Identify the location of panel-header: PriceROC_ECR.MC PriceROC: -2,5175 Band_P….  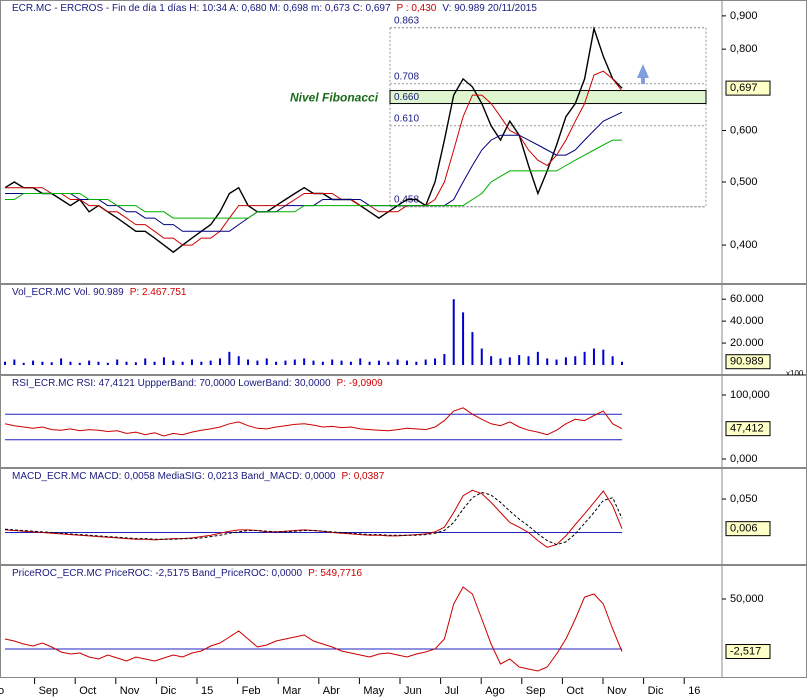
(187, 573).